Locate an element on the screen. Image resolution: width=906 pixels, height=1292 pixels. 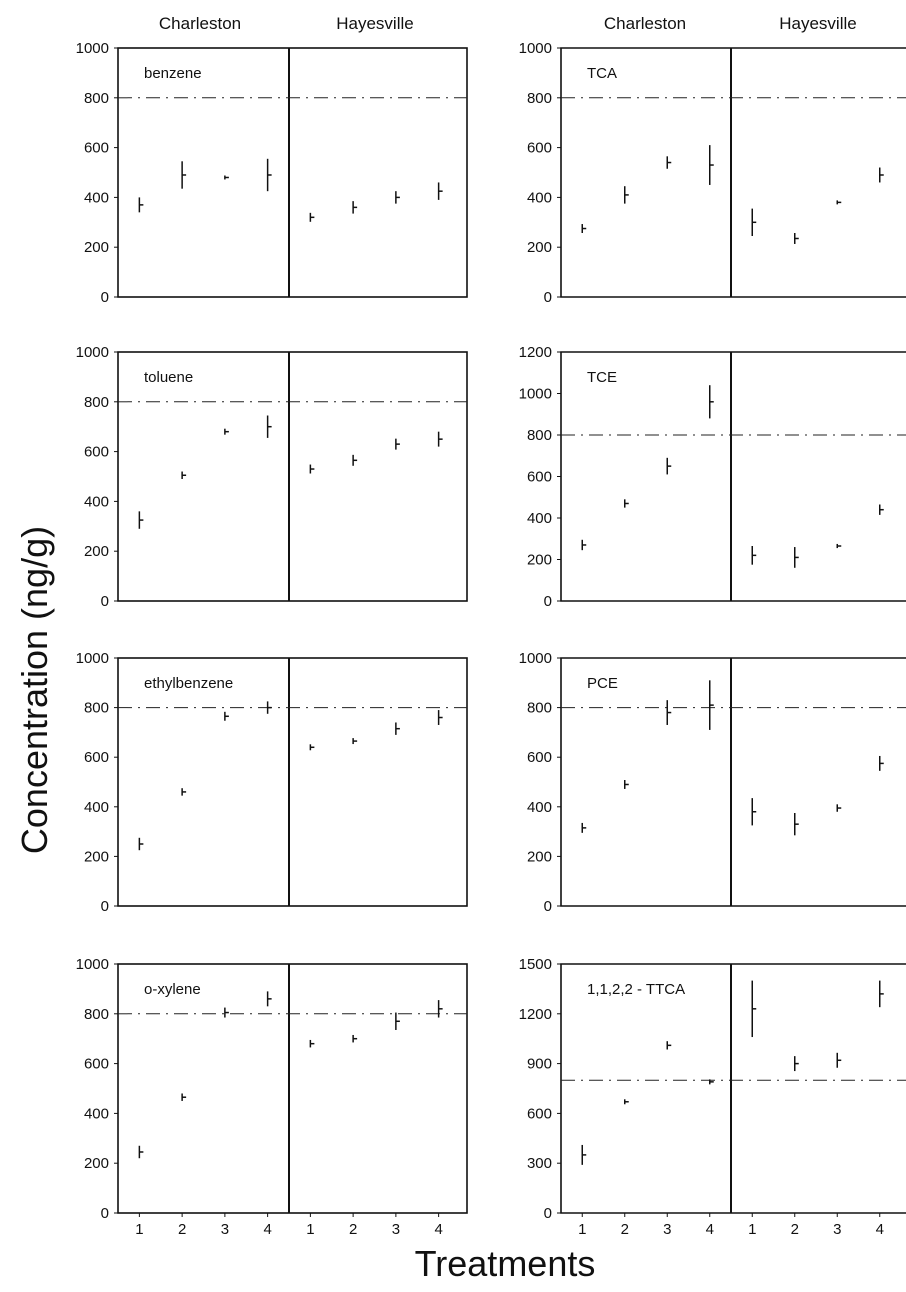
tca-ytick-label: 0 is located at coordinates (548, 297).